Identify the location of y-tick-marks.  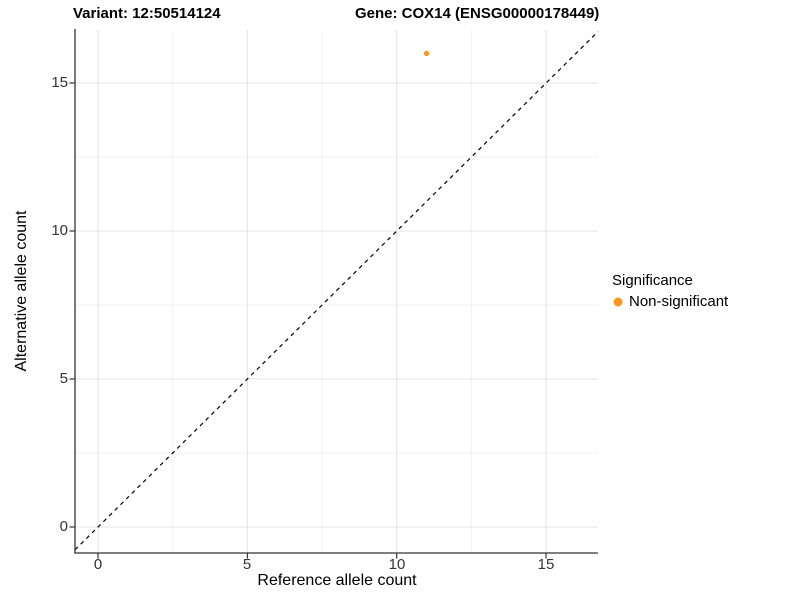
(72, 305).